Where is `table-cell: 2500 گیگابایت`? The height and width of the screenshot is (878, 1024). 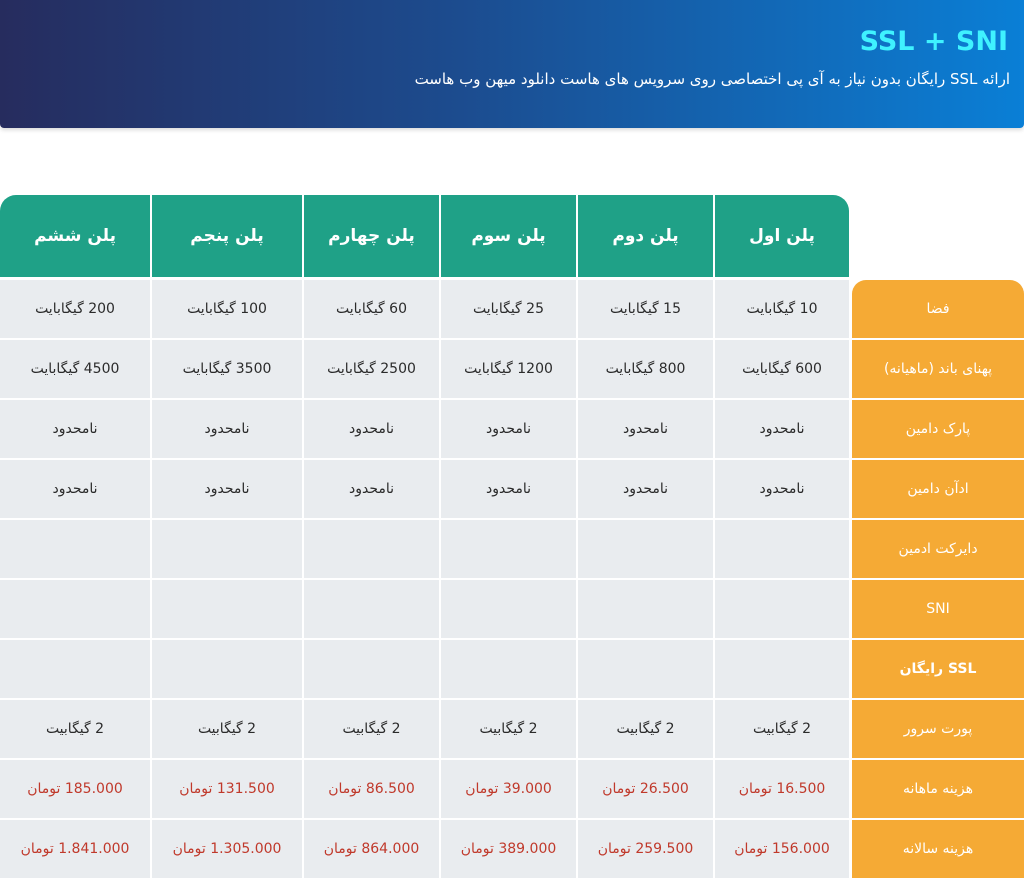 table-cell: 2500 گیگابایت is located at coordinates (371, 369).